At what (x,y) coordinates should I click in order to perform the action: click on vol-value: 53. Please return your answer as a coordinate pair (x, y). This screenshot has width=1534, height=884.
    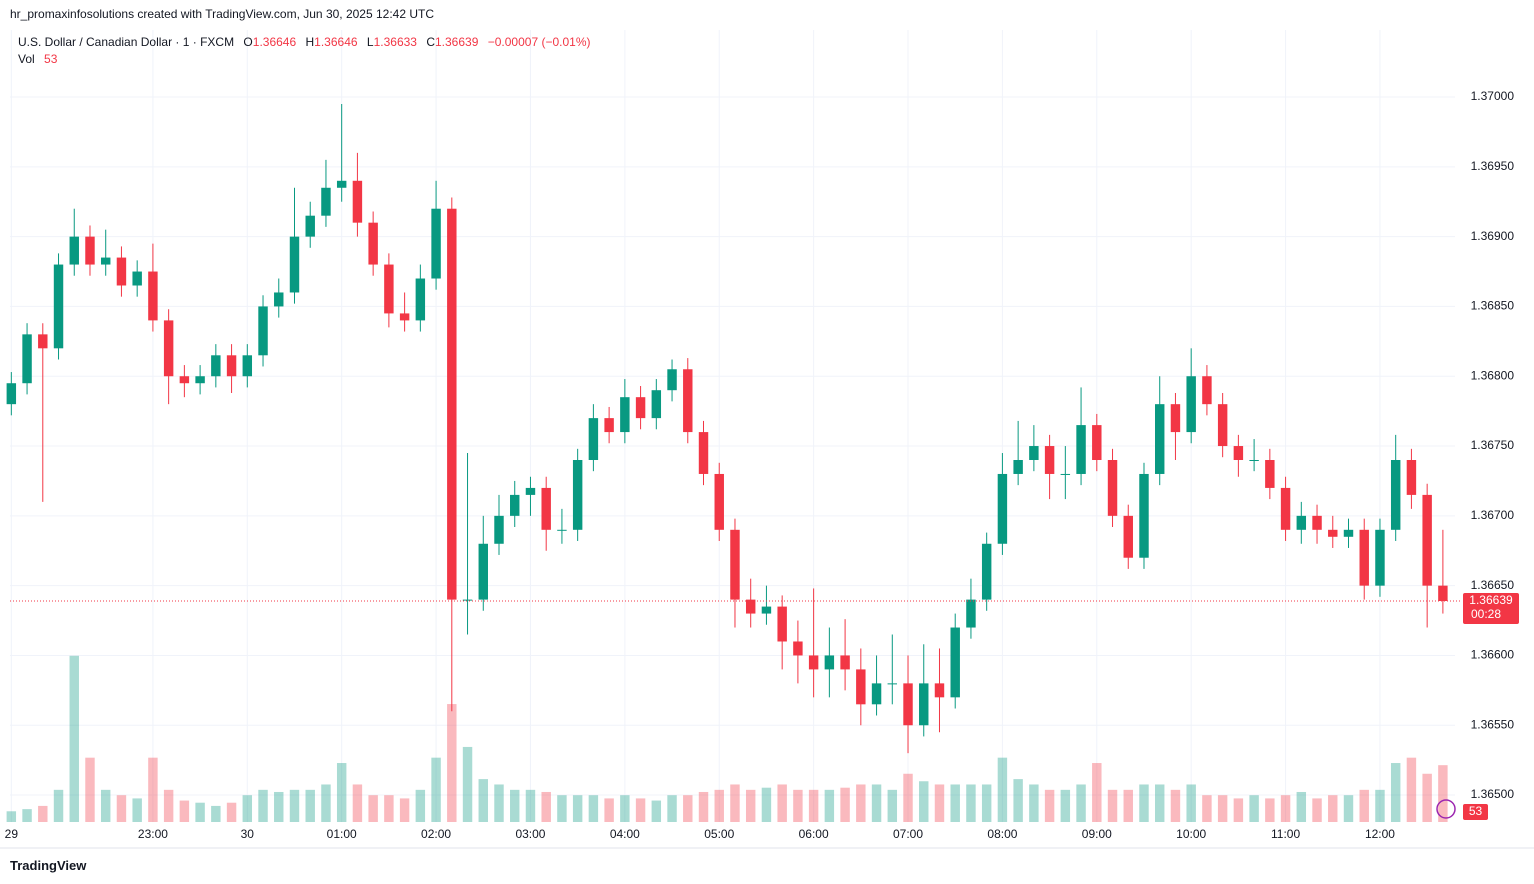
    Looking at the image, I should click on (51, 59).